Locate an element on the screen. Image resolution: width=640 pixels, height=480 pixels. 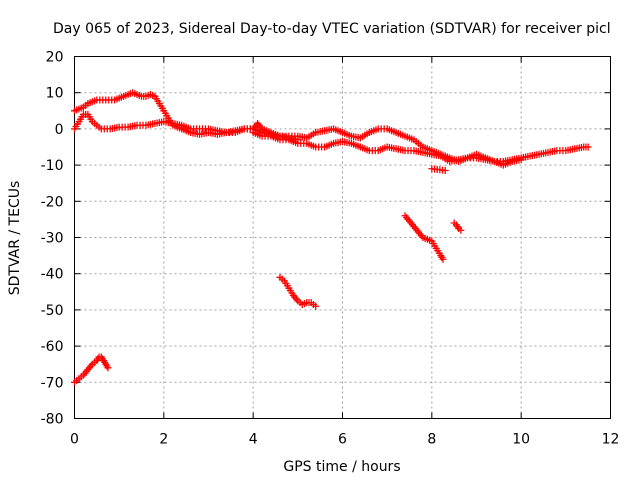
x-tick-label: 0 is located at coordinates (74, 440).